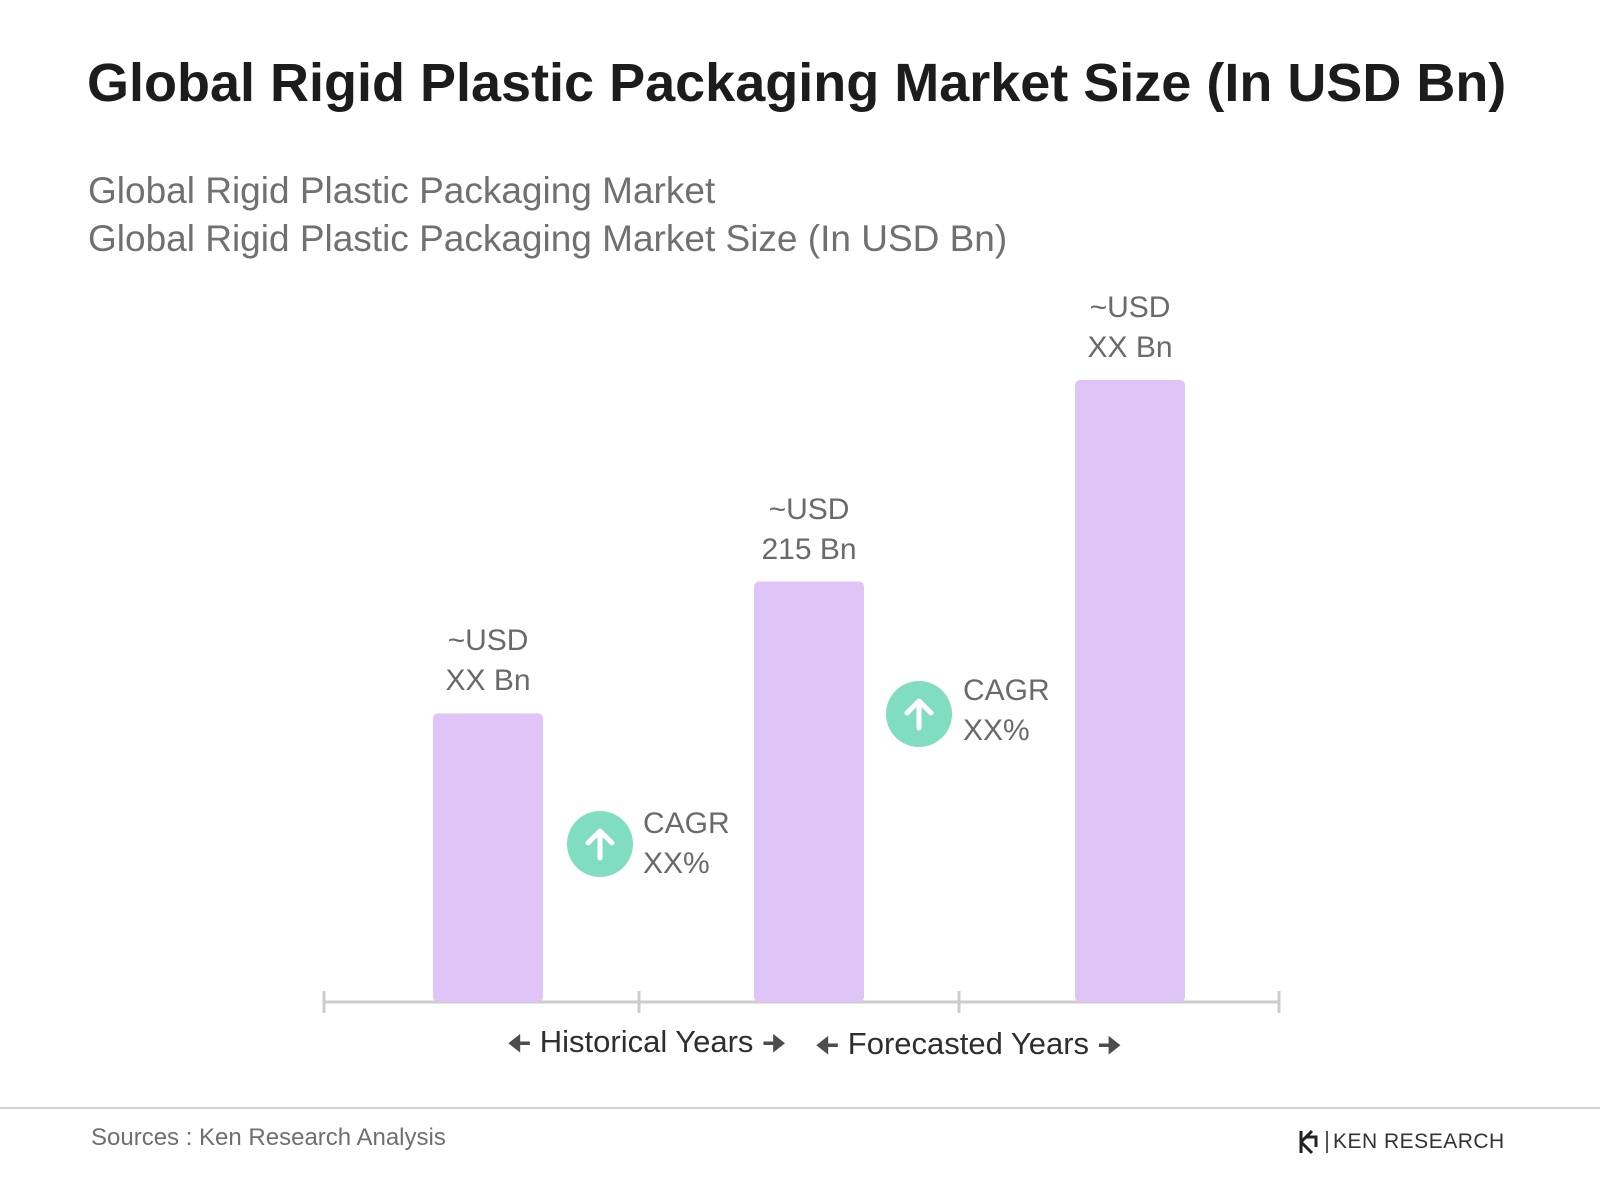  Describe the element at coordinates (809, 530) in the screenshot. I see `bar-value-label: ~USD 215 Bn` at that location.